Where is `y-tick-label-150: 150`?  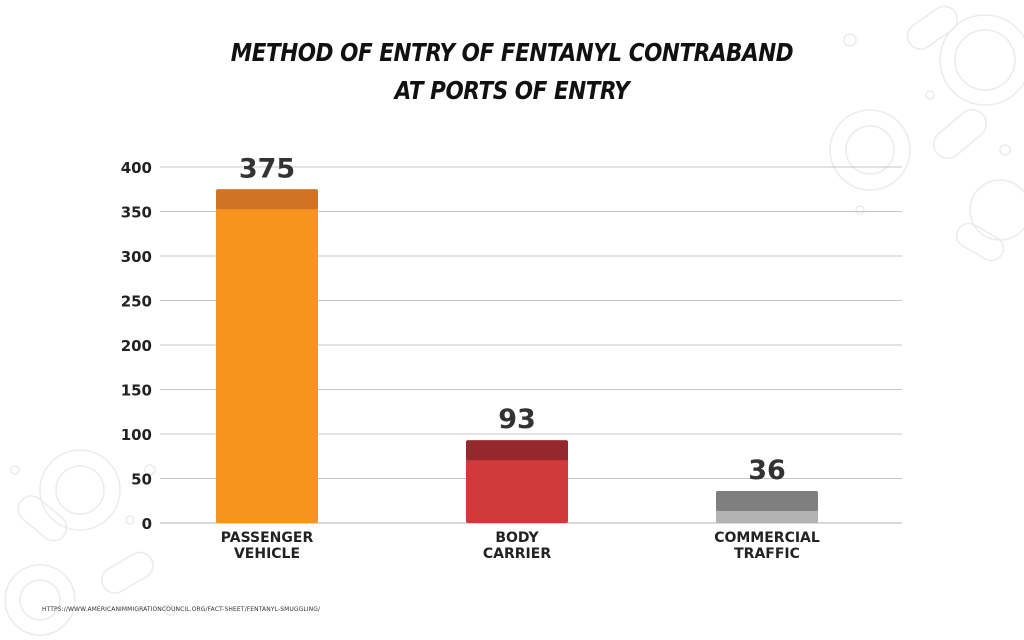 y-tick-label-150: 150 is located at coordinates (136, 391).